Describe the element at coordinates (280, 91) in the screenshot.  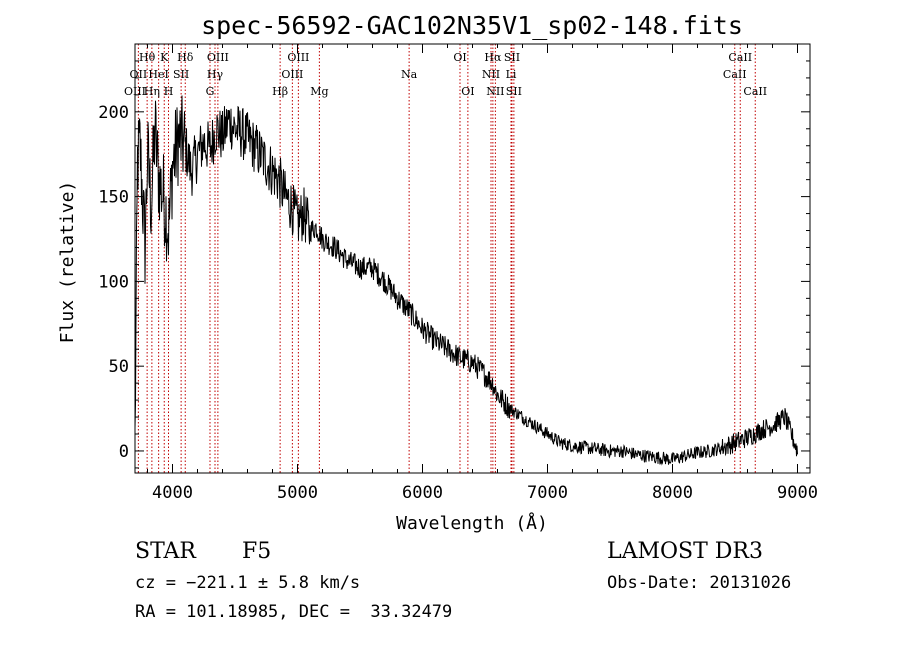
I see `line-marker-label-12: Hβ` at that location.